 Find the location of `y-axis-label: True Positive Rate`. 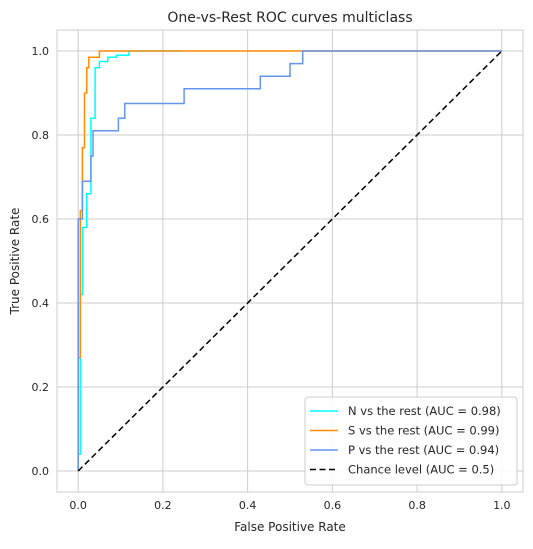

y-axis-label: True Positive Rate is located at coordinates (15, 262).